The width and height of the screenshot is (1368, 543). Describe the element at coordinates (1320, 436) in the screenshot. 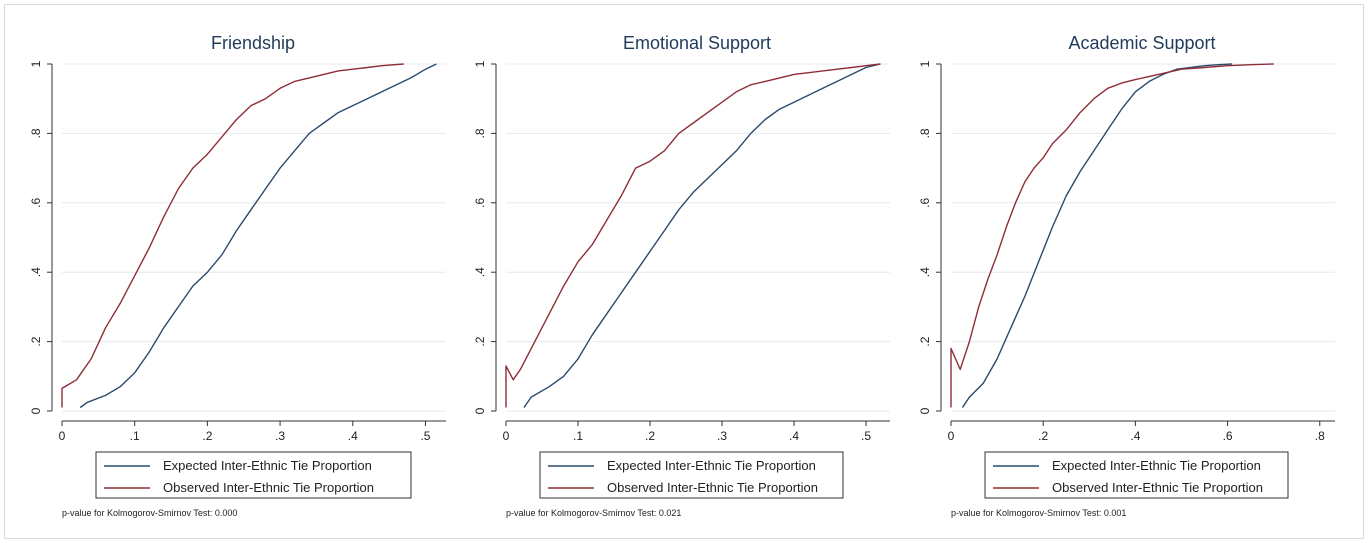

I see `x-tick-label: .8` at that location.